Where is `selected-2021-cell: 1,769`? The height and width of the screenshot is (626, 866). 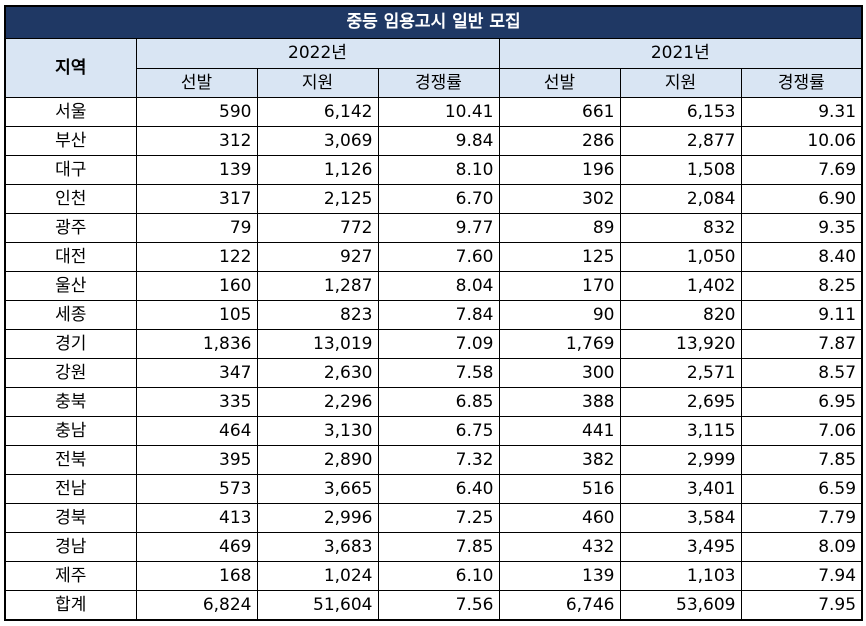 selected-2021-cell: 1,769 is located at coordinates (559, 344).